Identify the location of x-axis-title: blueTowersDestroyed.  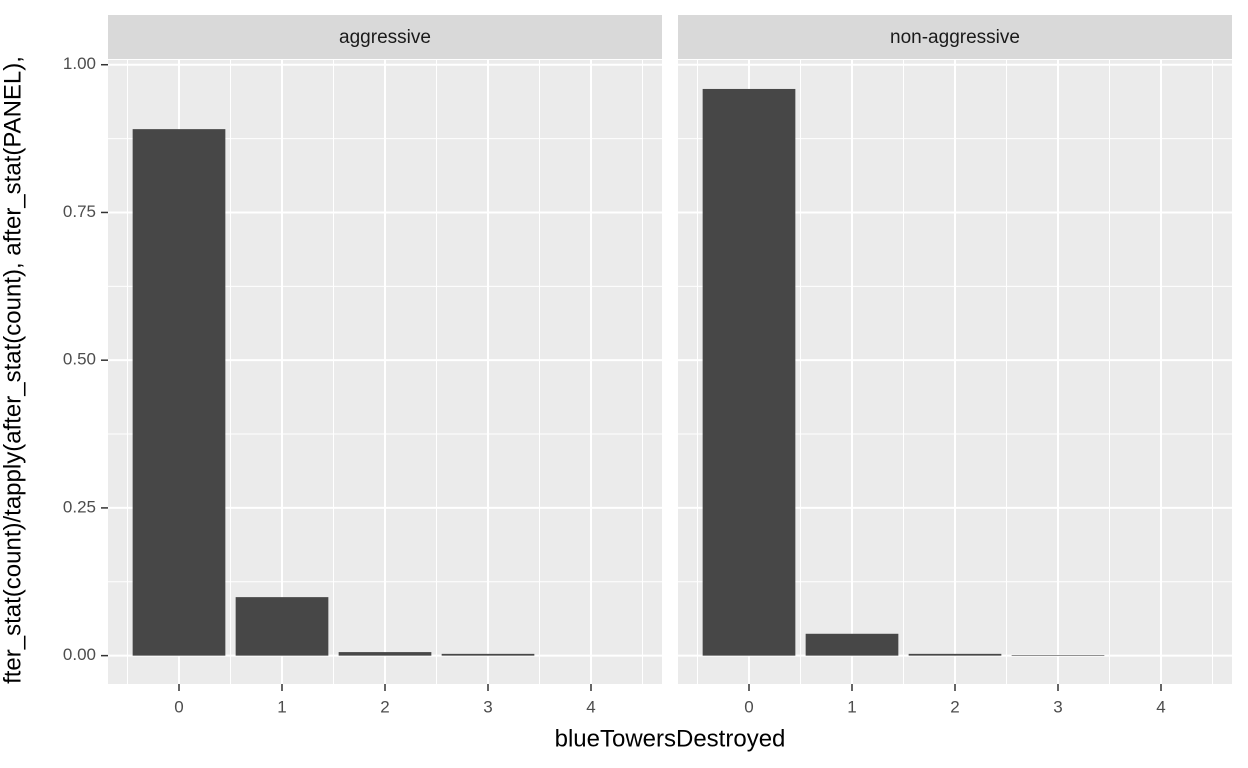
(670, 738).